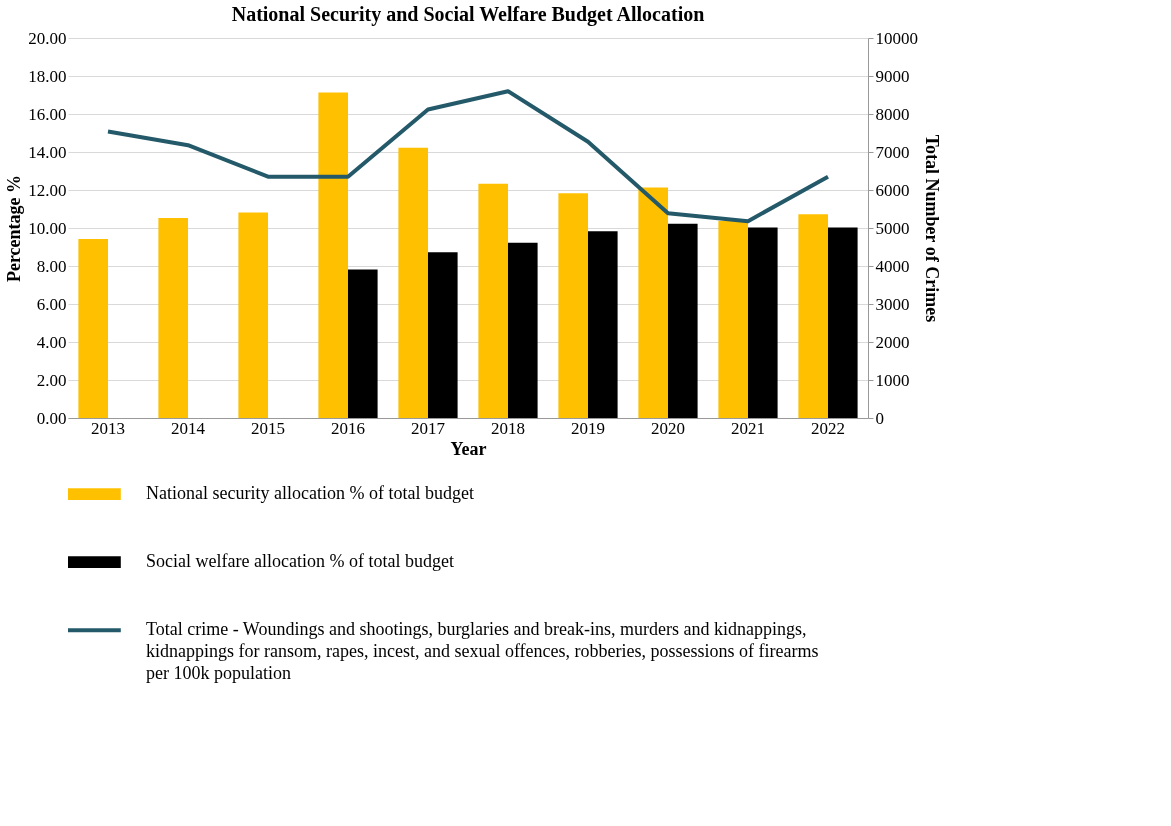  What do you see at coordinates (47, 228) in the screenshot?
I see `y-tick-label: 10.00` at bounding box center [47, 228].